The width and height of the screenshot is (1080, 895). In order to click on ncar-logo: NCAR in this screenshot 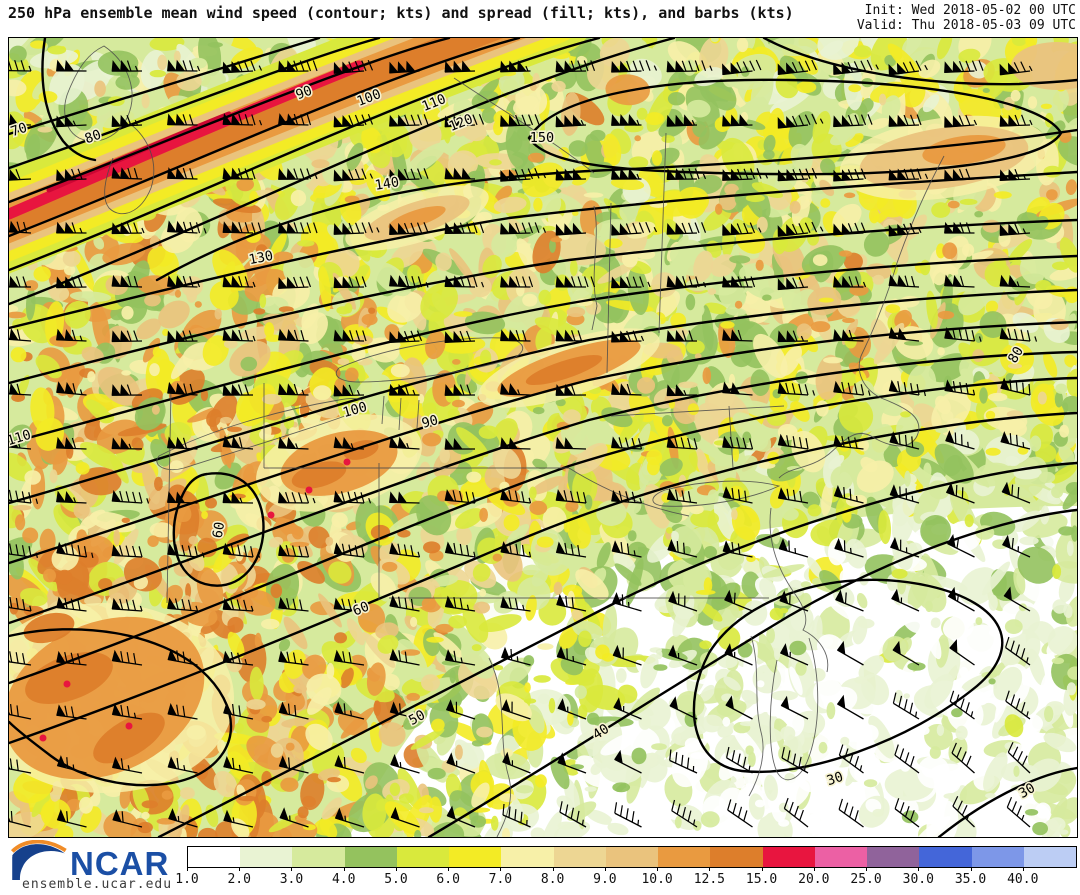, I will do `click(95, 860)`.